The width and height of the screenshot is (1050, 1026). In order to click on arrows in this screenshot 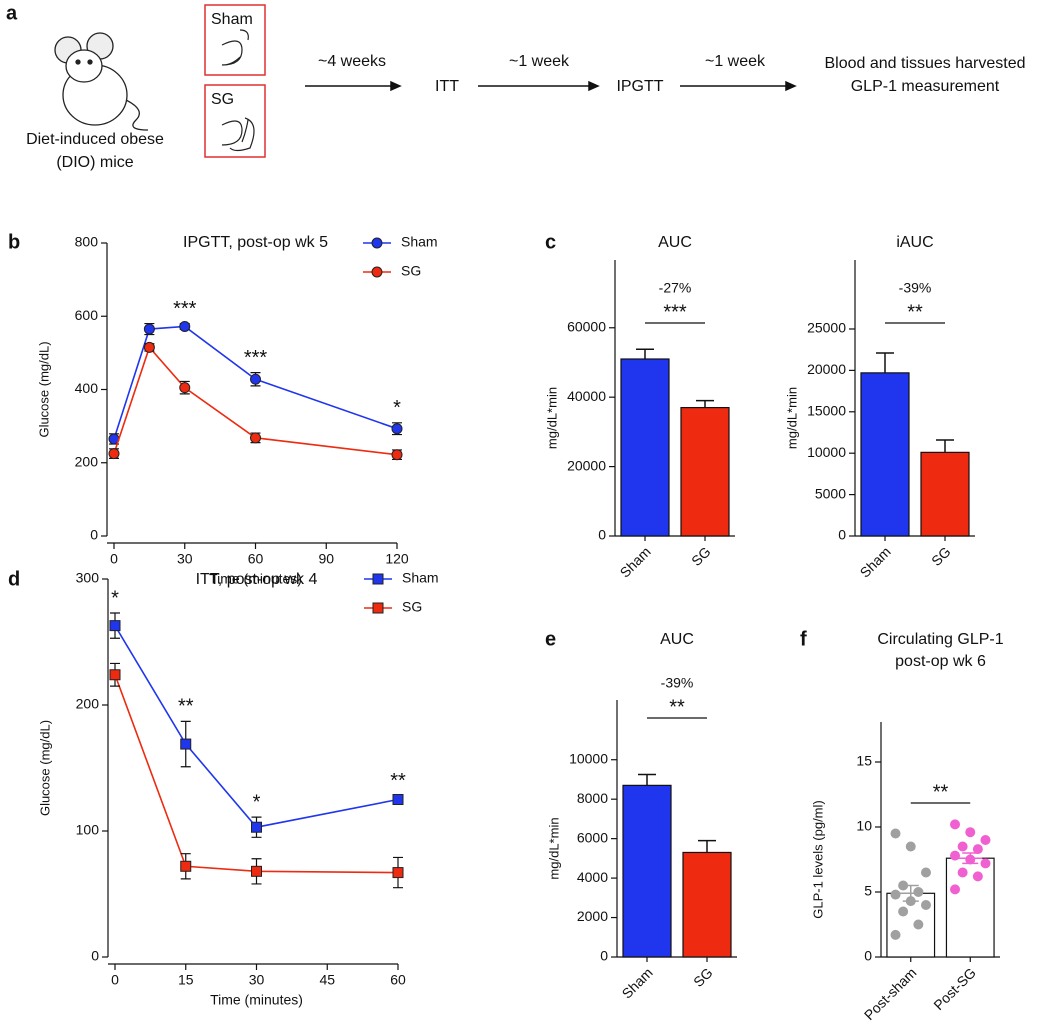, I will do `click(551, 86)`.